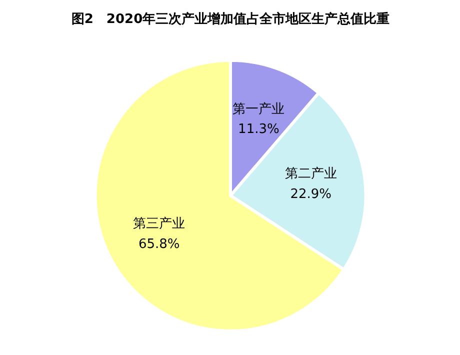 Image resolution: width=460 pixels, height=355 pixels. Describe the element at coordinates (311, 194) in the screenshot. I see `data-label: 22.9%` at that location.